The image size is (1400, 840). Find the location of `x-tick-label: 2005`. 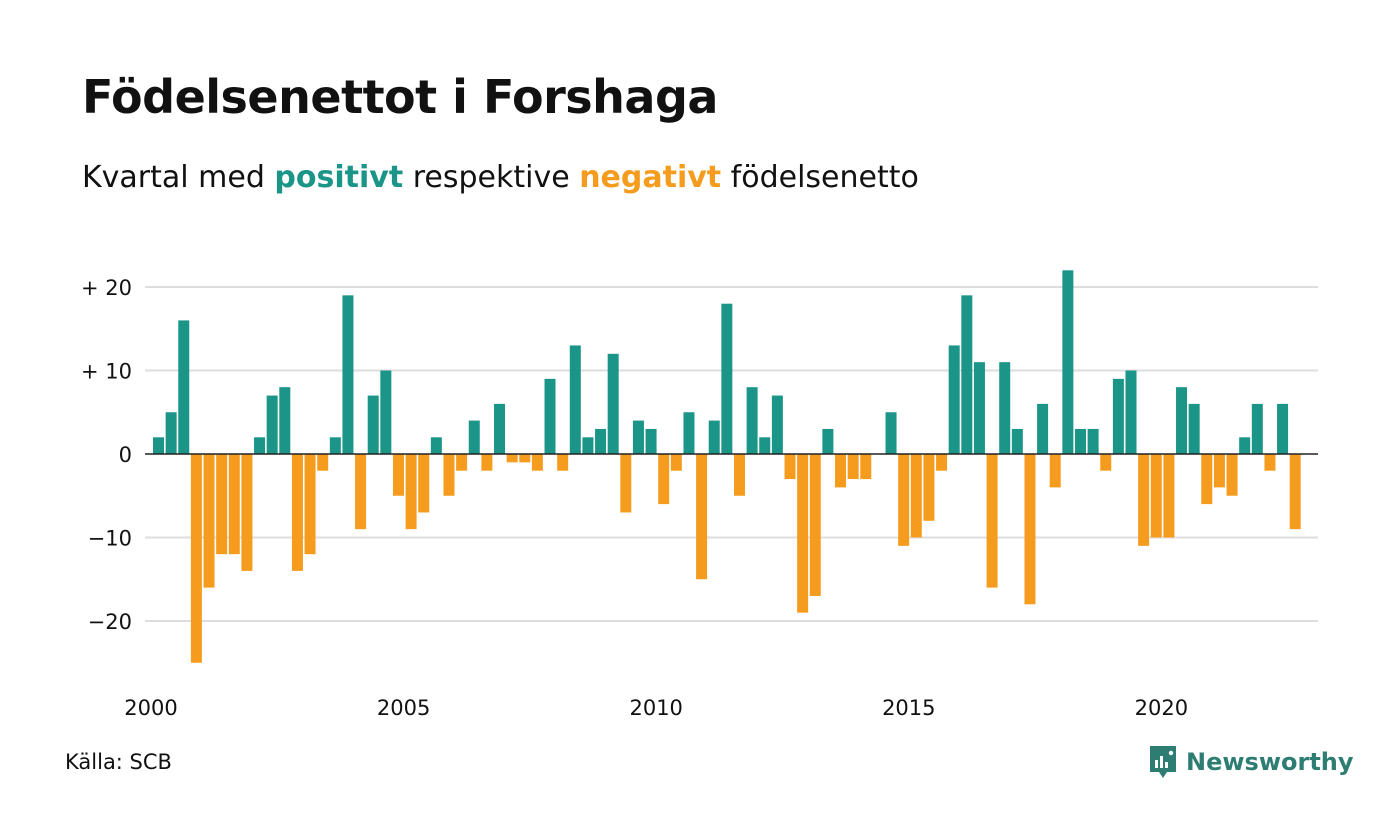

x-tick-label: 2005 is located at coordinates (403, 708).